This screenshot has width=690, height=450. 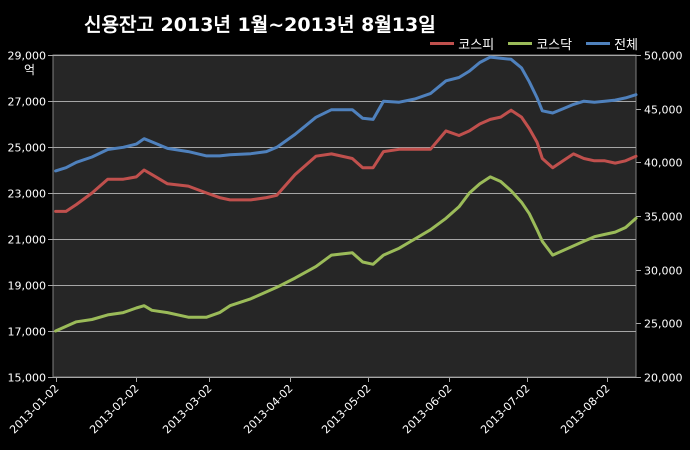 What do you see at coordinates (27, 102) in the screenshot?
I see `y-left-tick-label-6: 27,000` at bounding box center [27, 102].